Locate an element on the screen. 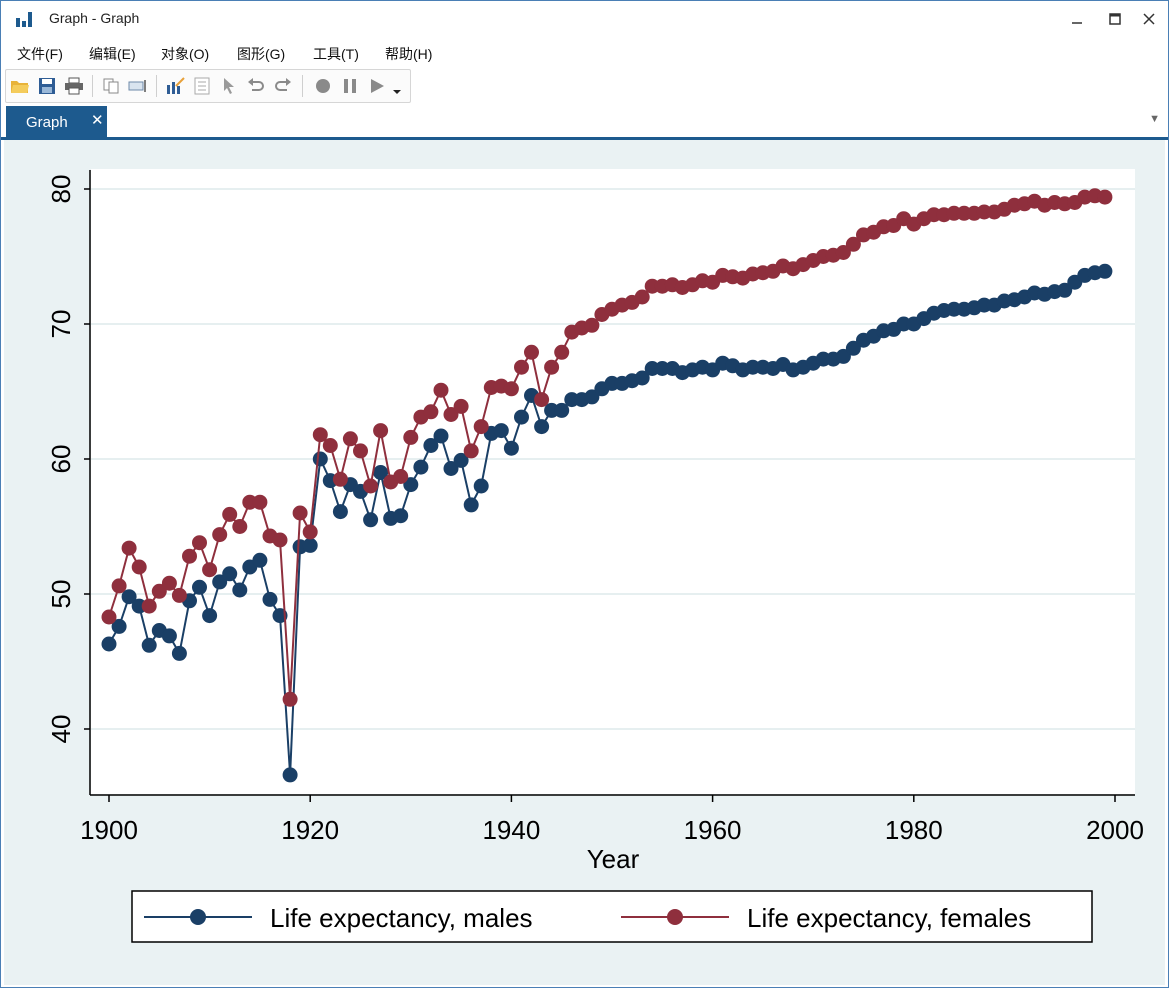 The image size is (1169, 988). minimize-button is located at coordinates (1077, 19).